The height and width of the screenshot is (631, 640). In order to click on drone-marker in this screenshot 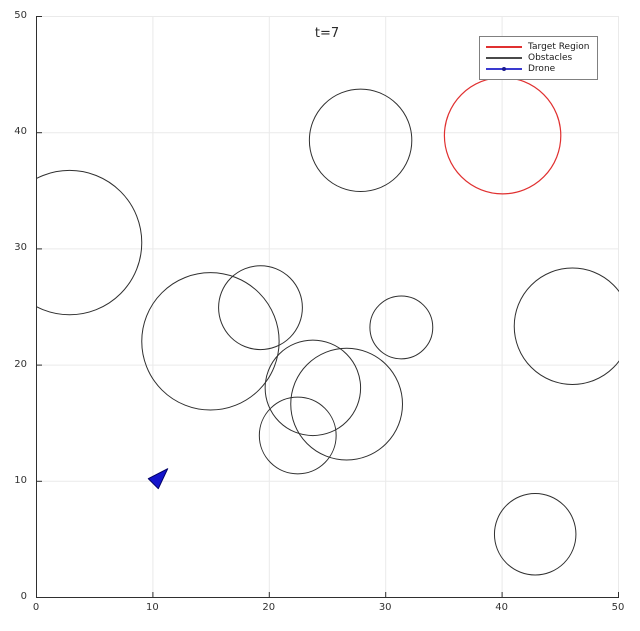, I will do `click(158, 479)`.